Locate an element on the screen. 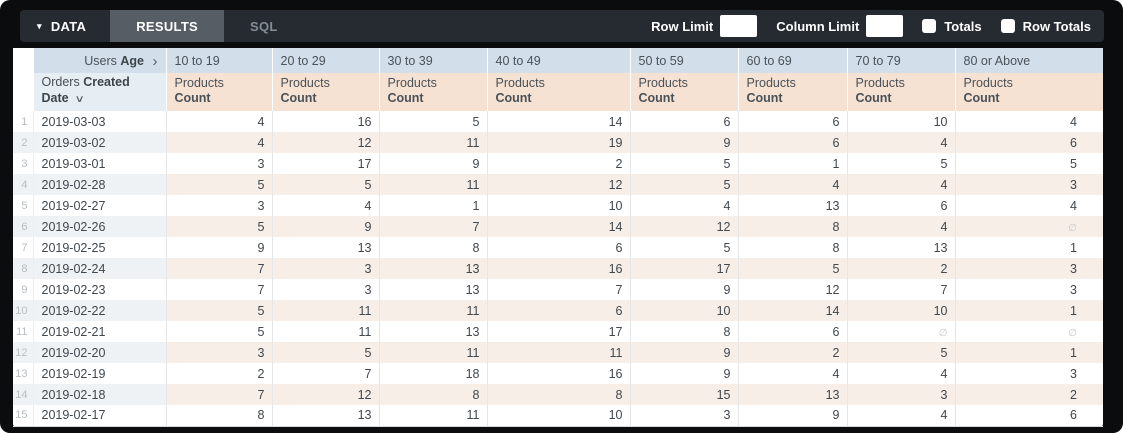 The width and height of the screenshot is (1123, 433). date-cell: 2019-03-01 is located at coordinates (100, 163).